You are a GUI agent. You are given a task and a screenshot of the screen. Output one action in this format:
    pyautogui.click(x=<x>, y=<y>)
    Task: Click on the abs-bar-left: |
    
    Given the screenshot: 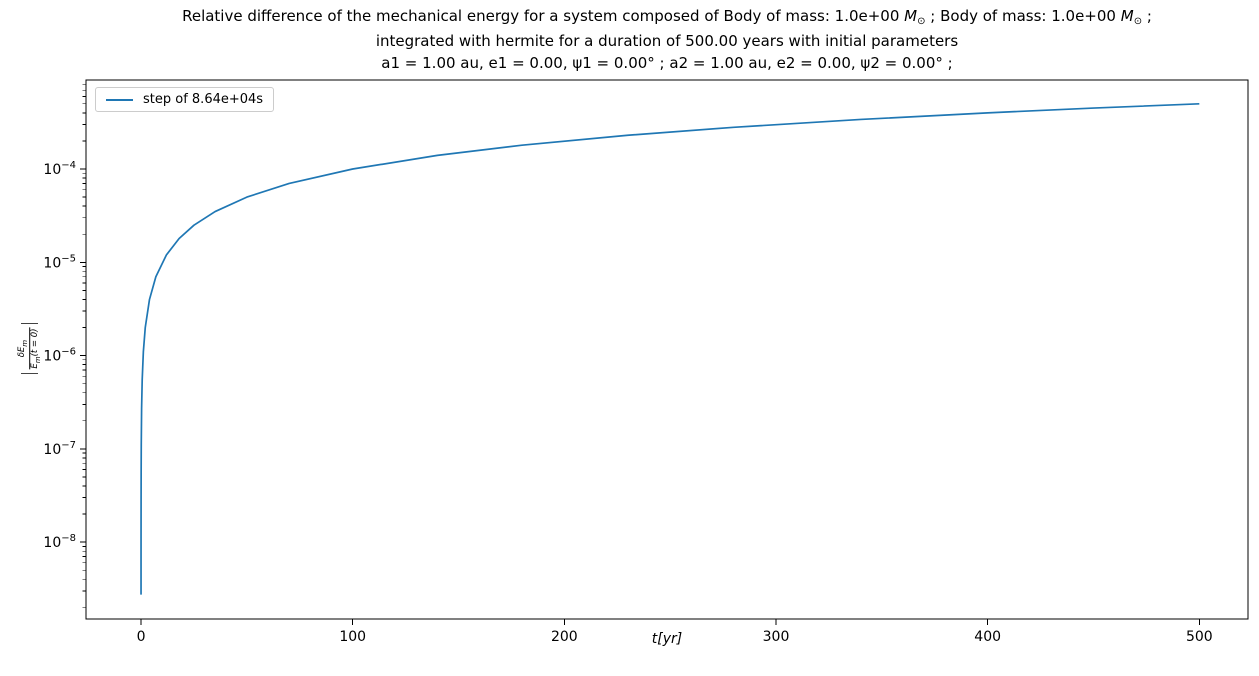 What is the action you would take?
    pyautogui.click(x=29, y=374)
    